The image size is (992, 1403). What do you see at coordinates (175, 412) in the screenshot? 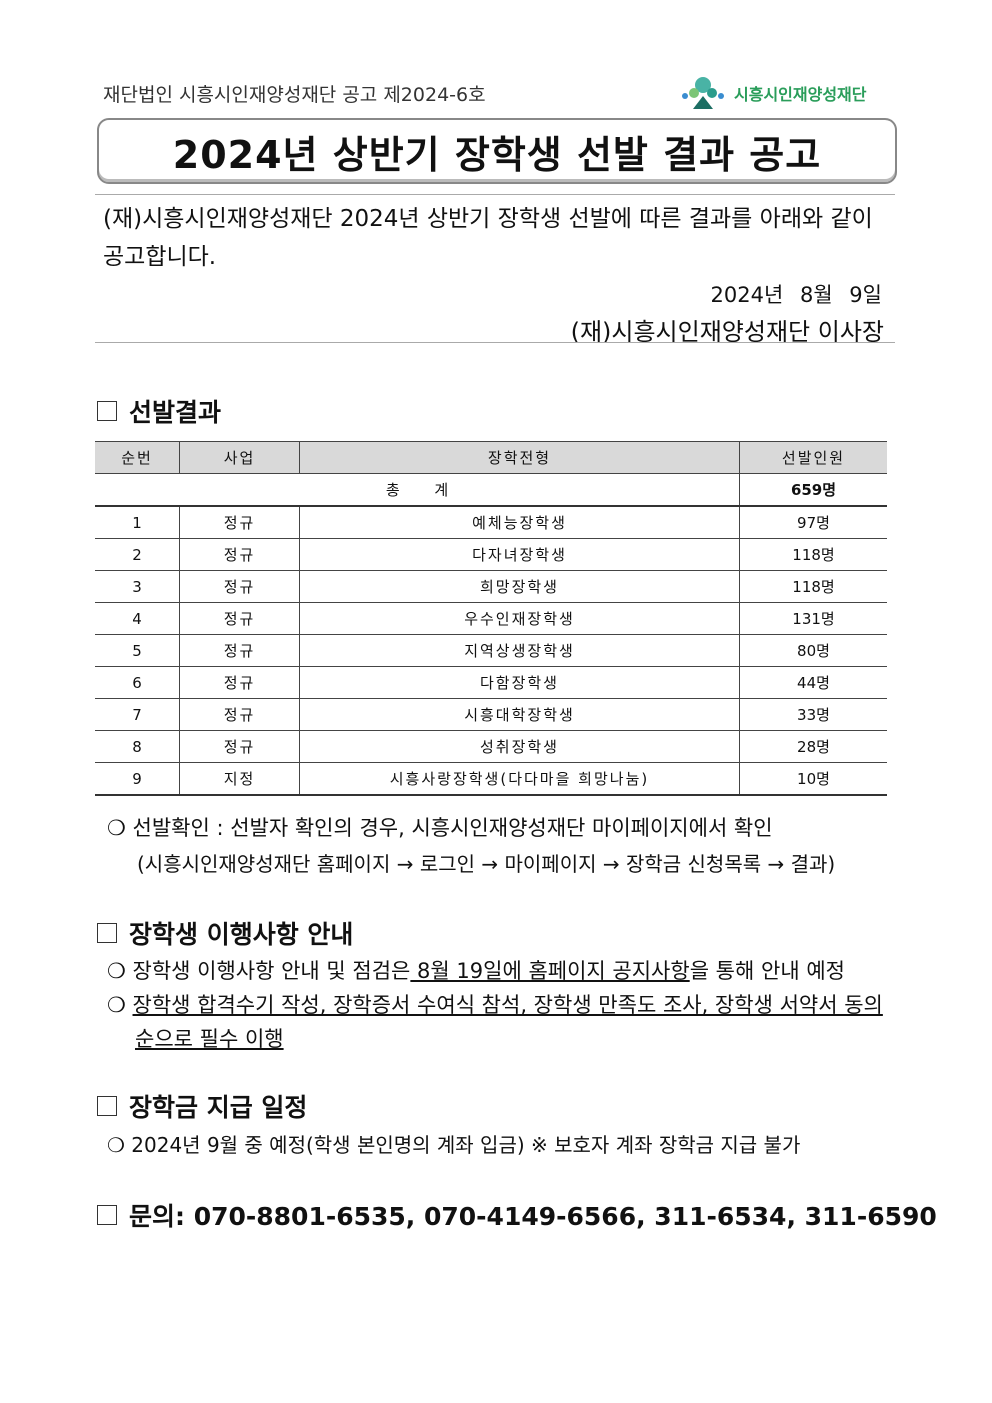
I see `heading-text: 선발결과` at bounding box center [175, 412].